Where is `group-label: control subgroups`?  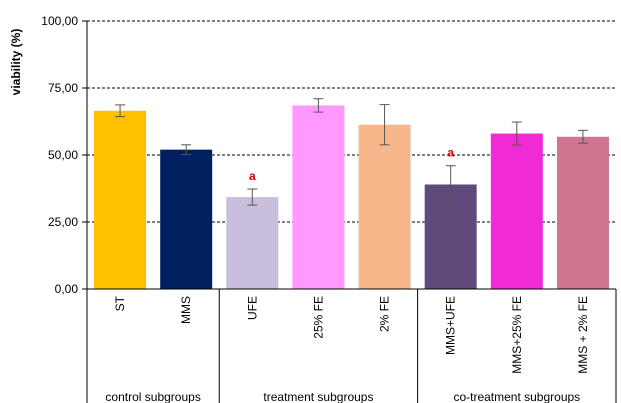
group-label: control subgroups is located at coordinates (152, 396).